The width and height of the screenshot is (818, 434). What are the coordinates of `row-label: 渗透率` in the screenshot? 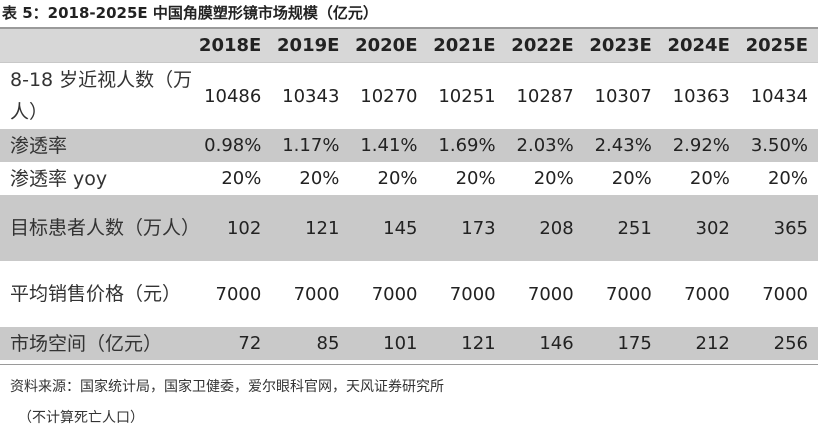 It's located at (97, 145).